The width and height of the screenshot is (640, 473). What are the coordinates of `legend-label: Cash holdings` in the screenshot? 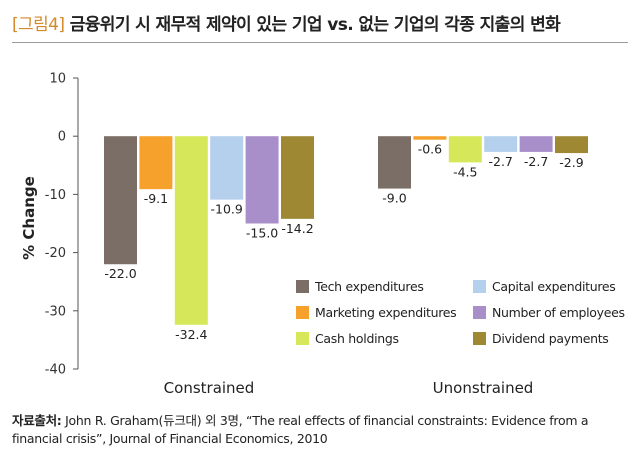 It's located at (357, 338).